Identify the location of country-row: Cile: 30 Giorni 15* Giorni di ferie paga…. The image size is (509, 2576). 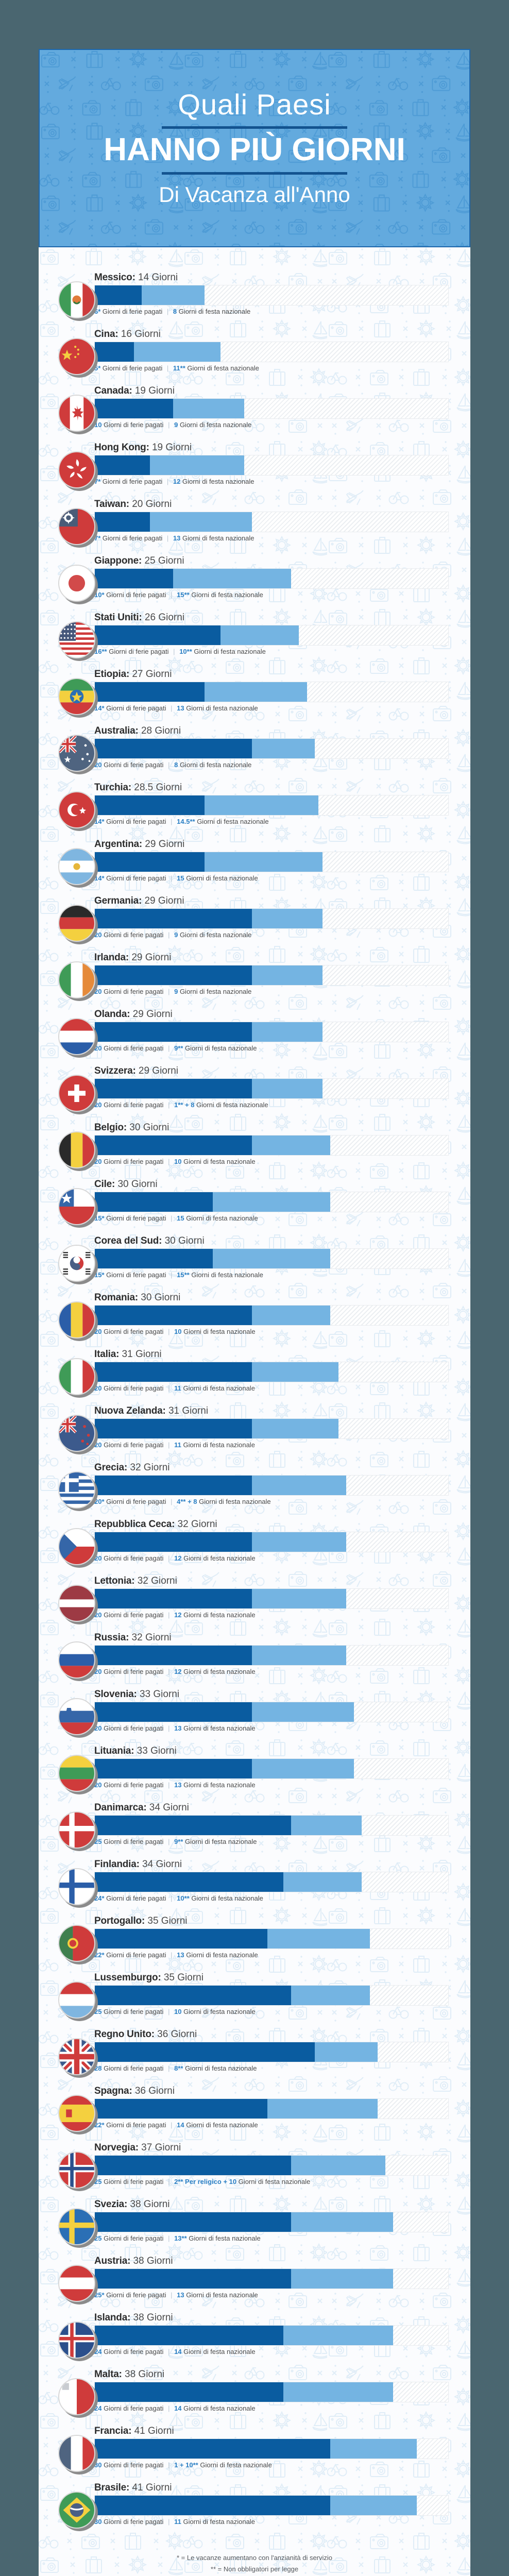
(254, 1204).